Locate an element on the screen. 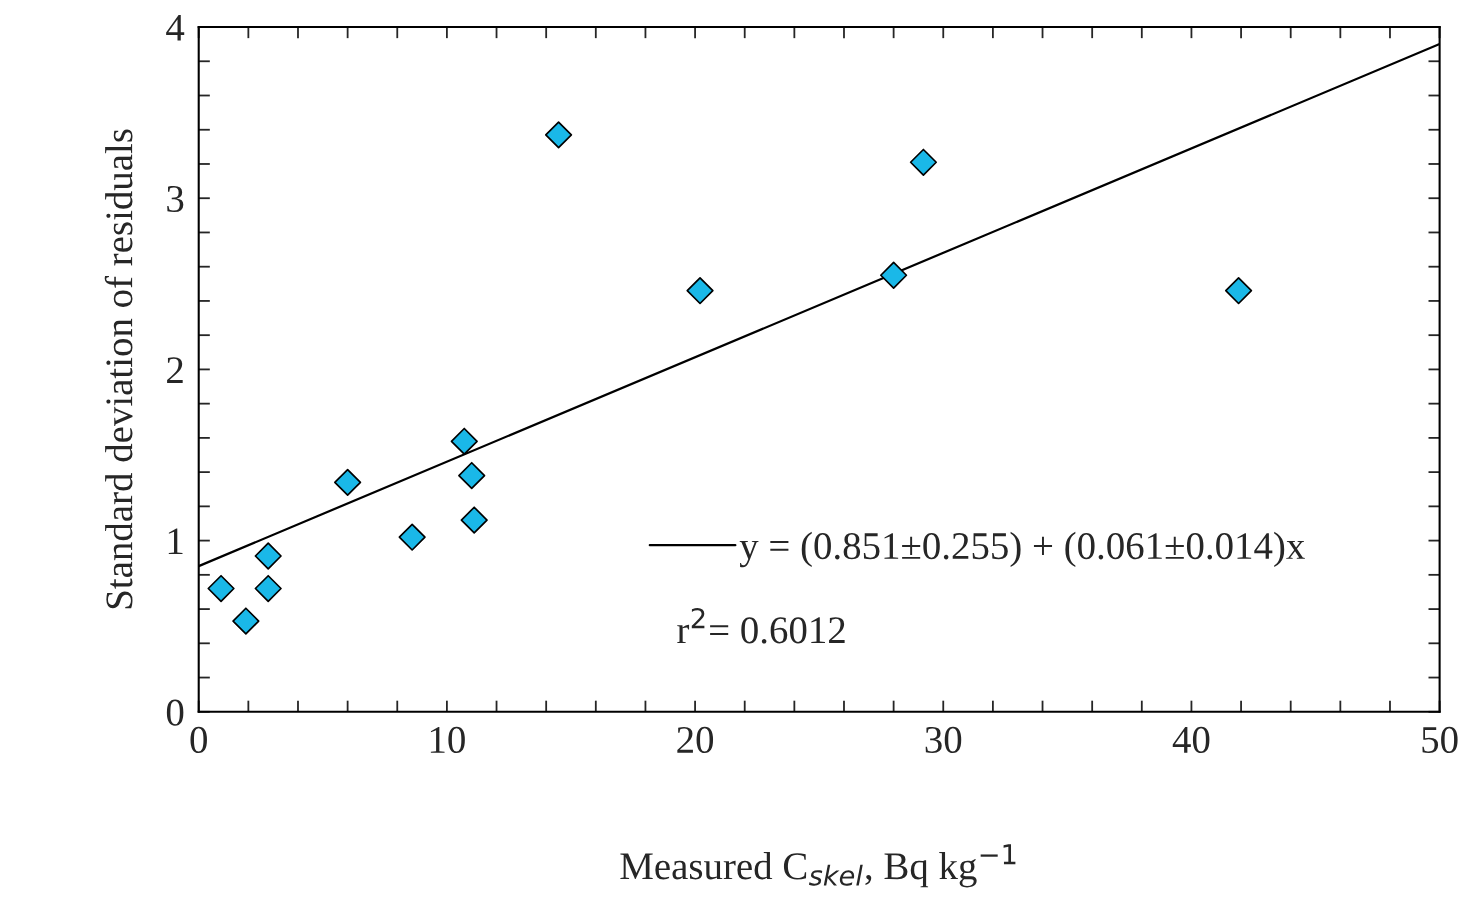 The width and height of the screenshot is (1472, 901). y-tick-label: 1 is located at coordinates (175, 541).